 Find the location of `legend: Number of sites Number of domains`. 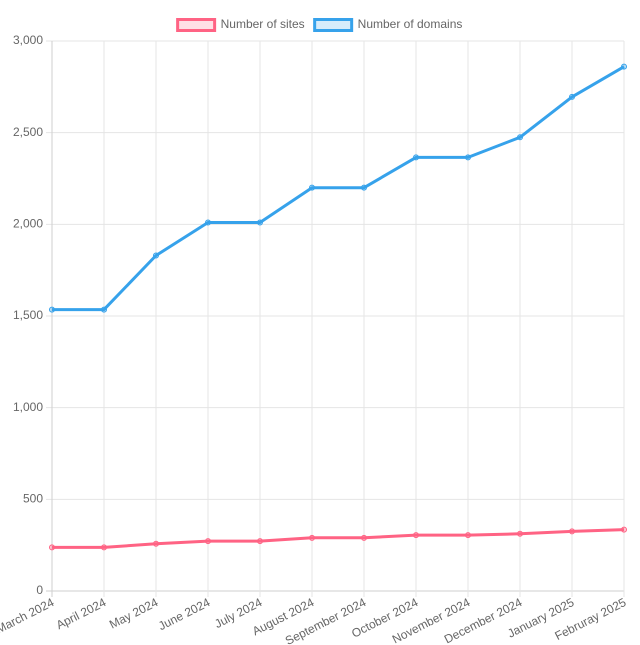

legend: Number of sites Number of domains is located at coordinates (319, 24).